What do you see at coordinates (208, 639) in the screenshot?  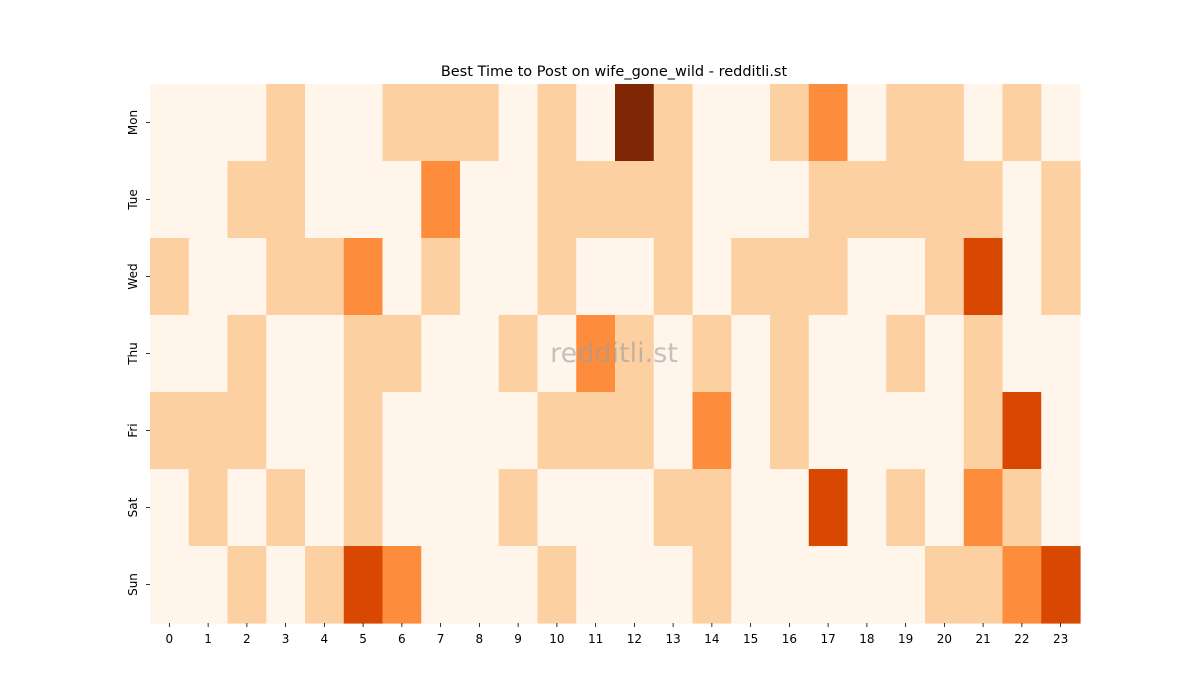 I see `x-tick-label: 1` at bounding box center [208, 639].